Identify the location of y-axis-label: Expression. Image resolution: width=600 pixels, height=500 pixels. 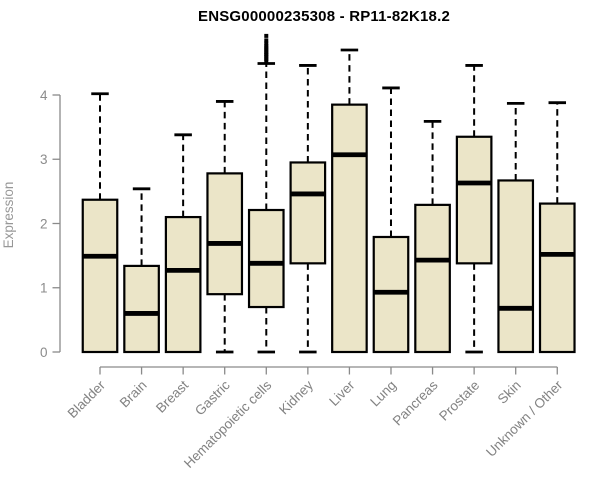
(8, 215).